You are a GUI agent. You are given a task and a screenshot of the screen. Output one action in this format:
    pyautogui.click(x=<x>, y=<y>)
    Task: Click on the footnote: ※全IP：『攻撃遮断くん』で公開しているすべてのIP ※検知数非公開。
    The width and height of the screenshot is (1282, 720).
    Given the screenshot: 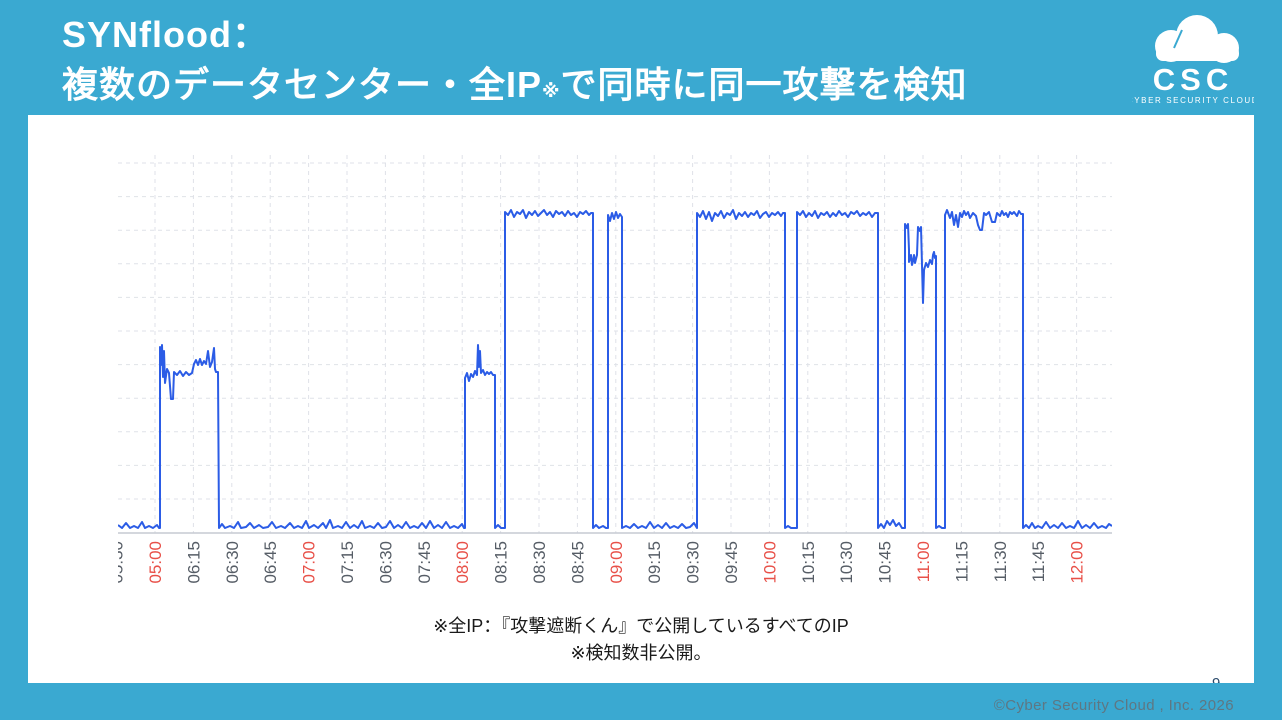 What is the action you would take?
    pyautogui.click(x=641, y=640)
    